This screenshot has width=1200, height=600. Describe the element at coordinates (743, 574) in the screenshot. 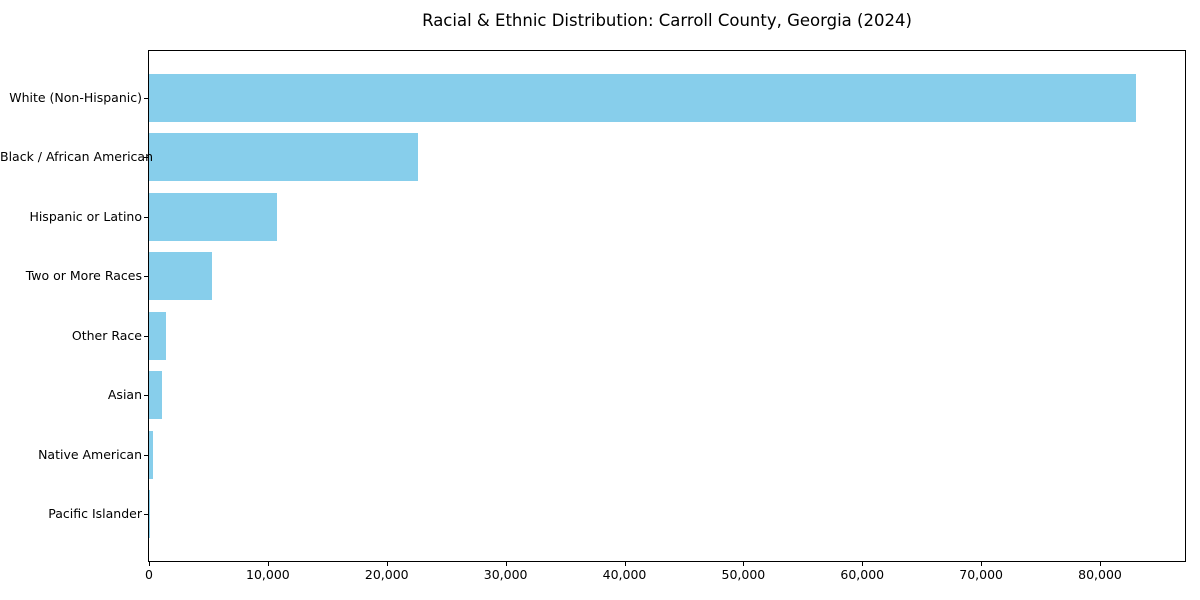

I see `x-tick-label: 50,000` at that location.